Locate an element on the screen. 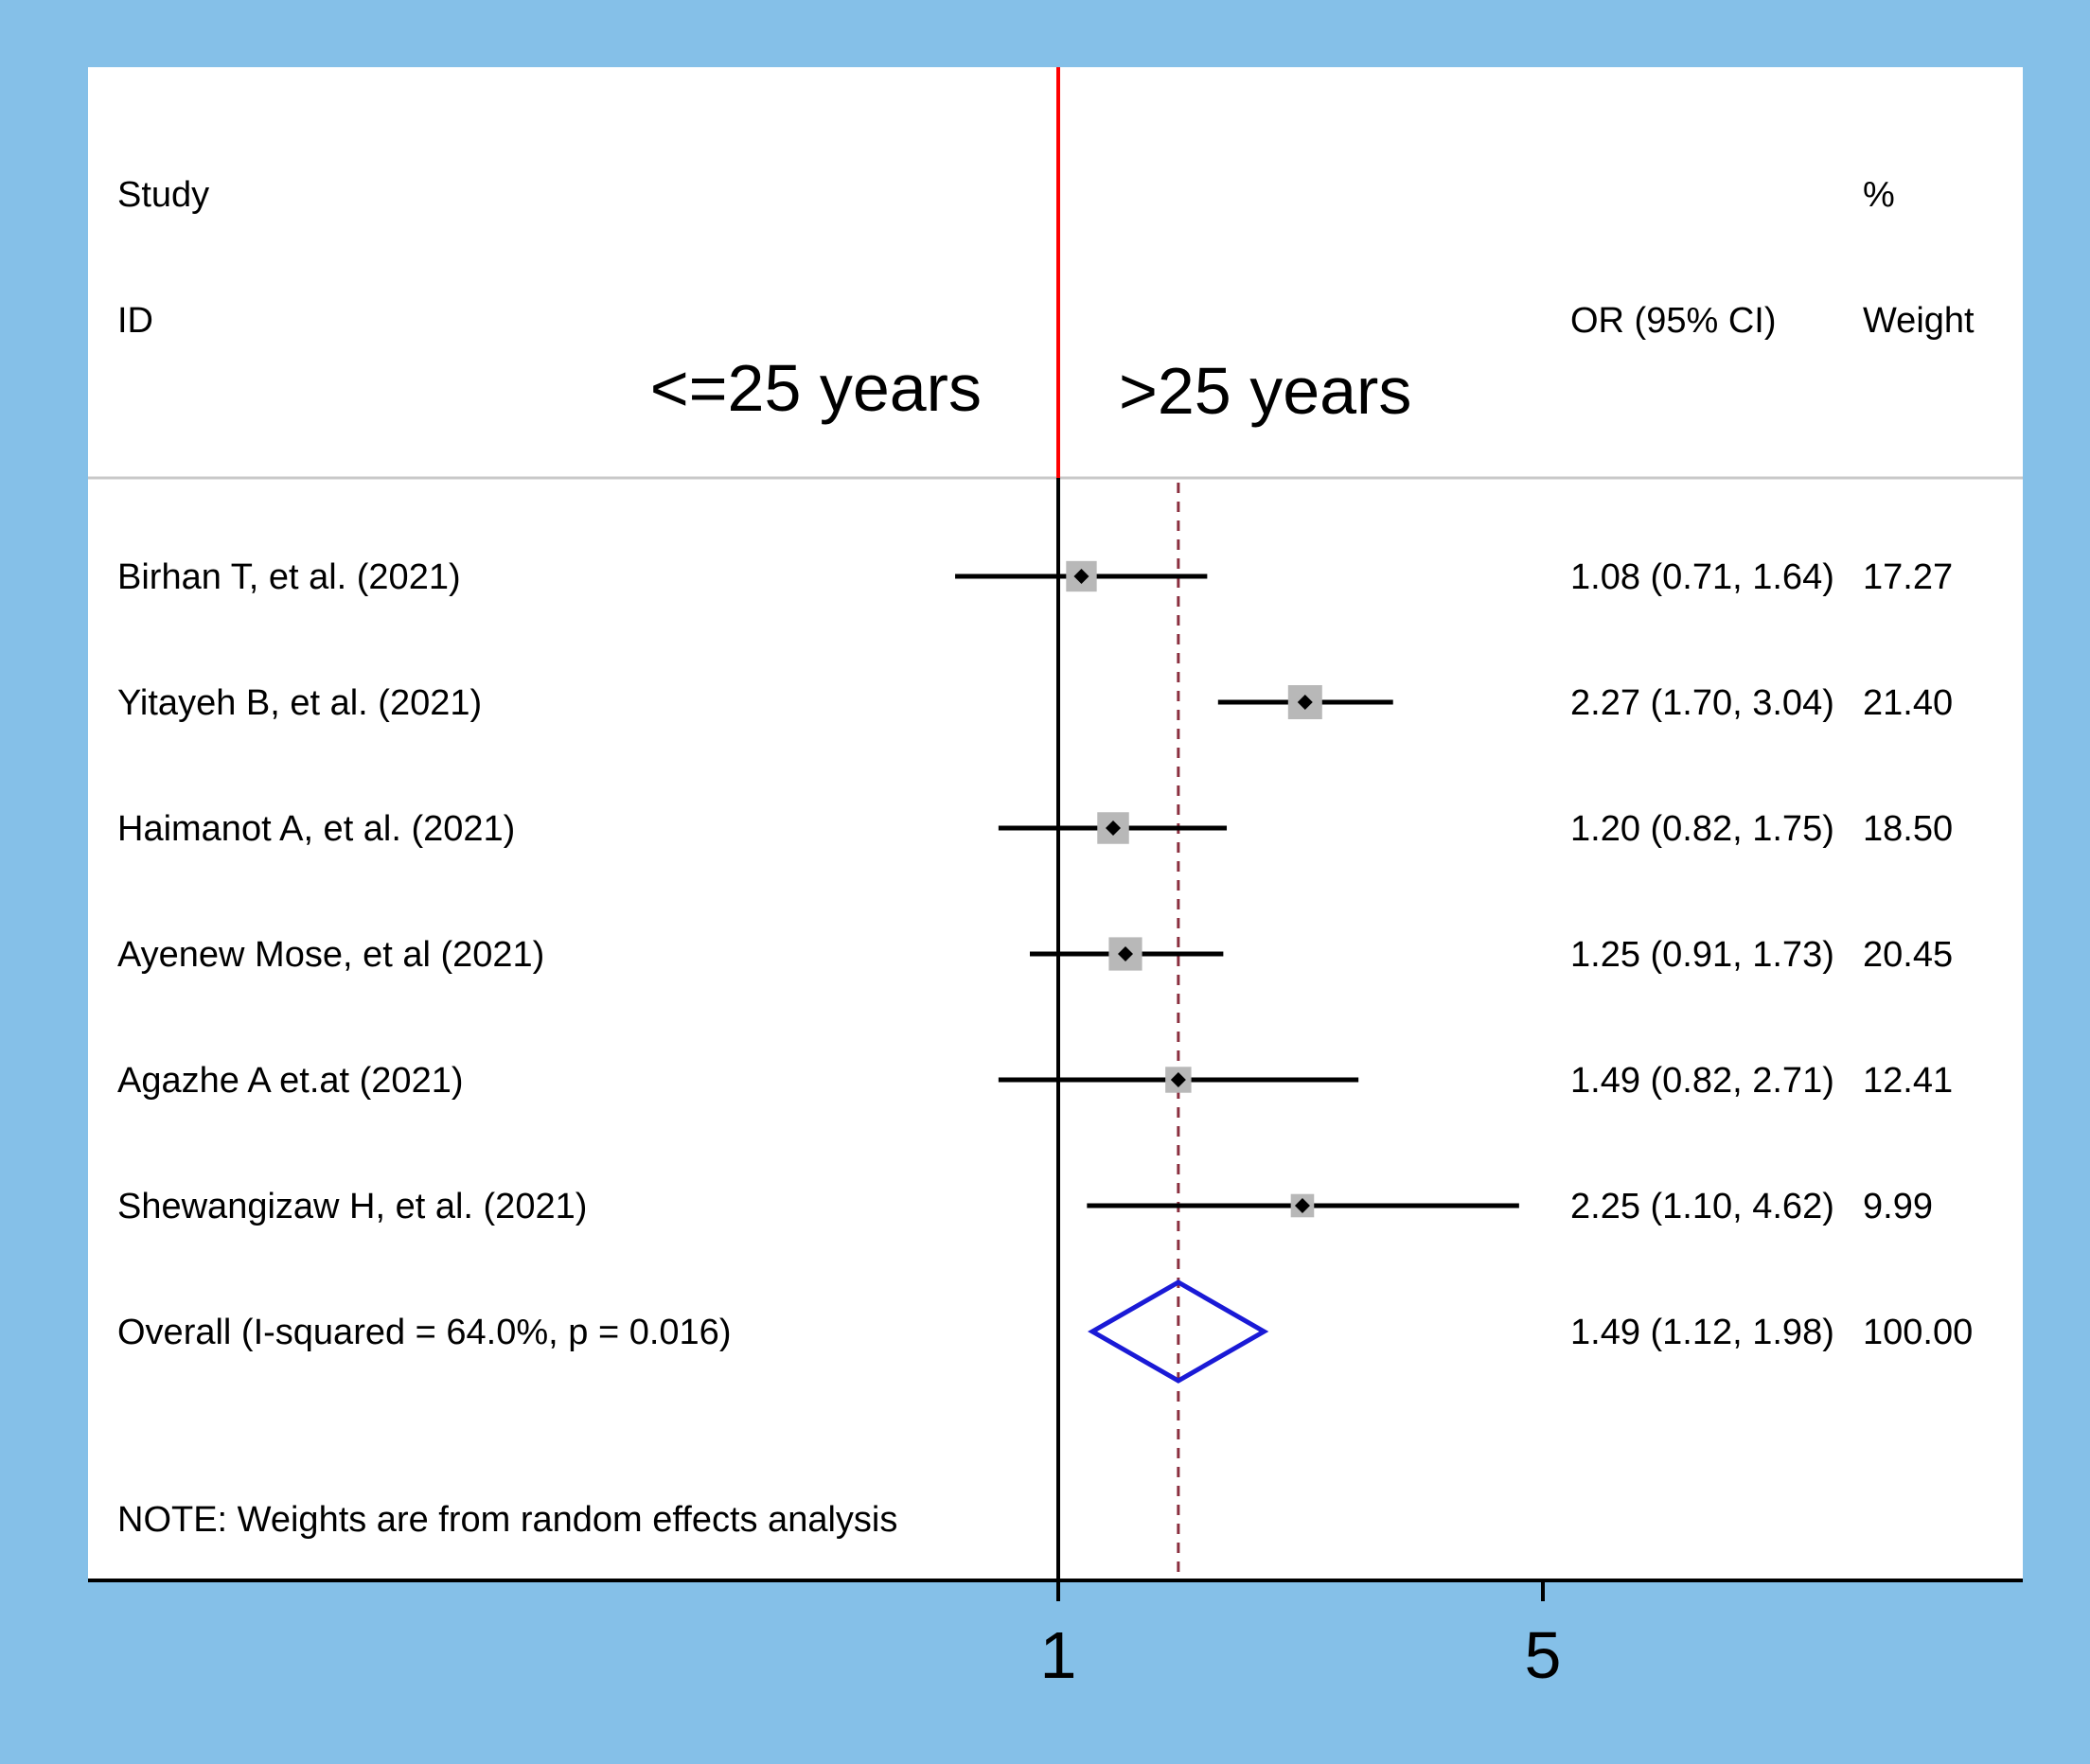 The height and width of the screenshot is (1764, 2090). or-ci-value: 2.27 (1.70, 3.04) is located at coordinates (1702, 703).